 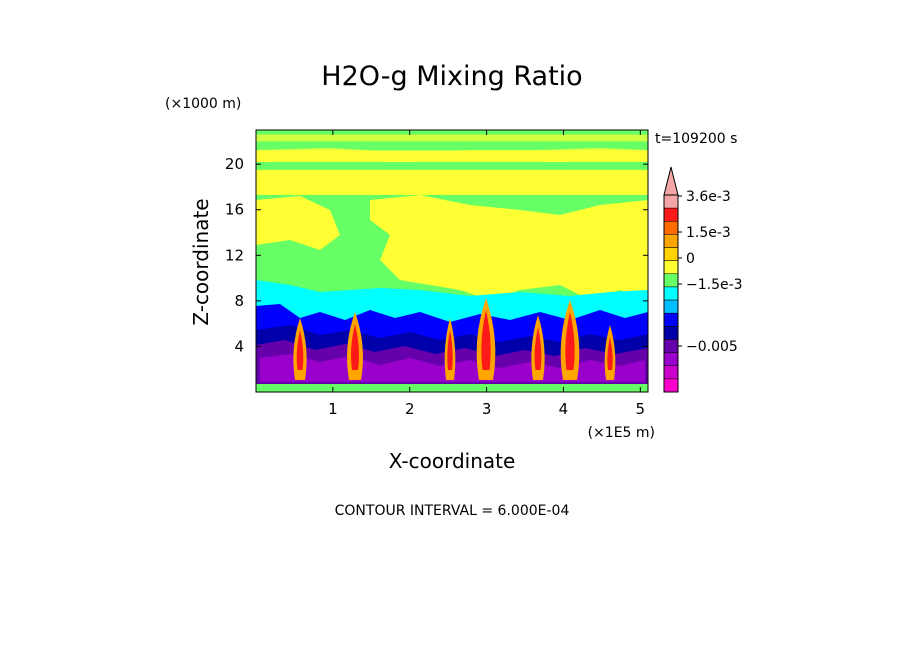 What do you see at coordinates (234, 164) in the screenshot?
I see `y-tick-label: 20` at bounding box center [234, 164].